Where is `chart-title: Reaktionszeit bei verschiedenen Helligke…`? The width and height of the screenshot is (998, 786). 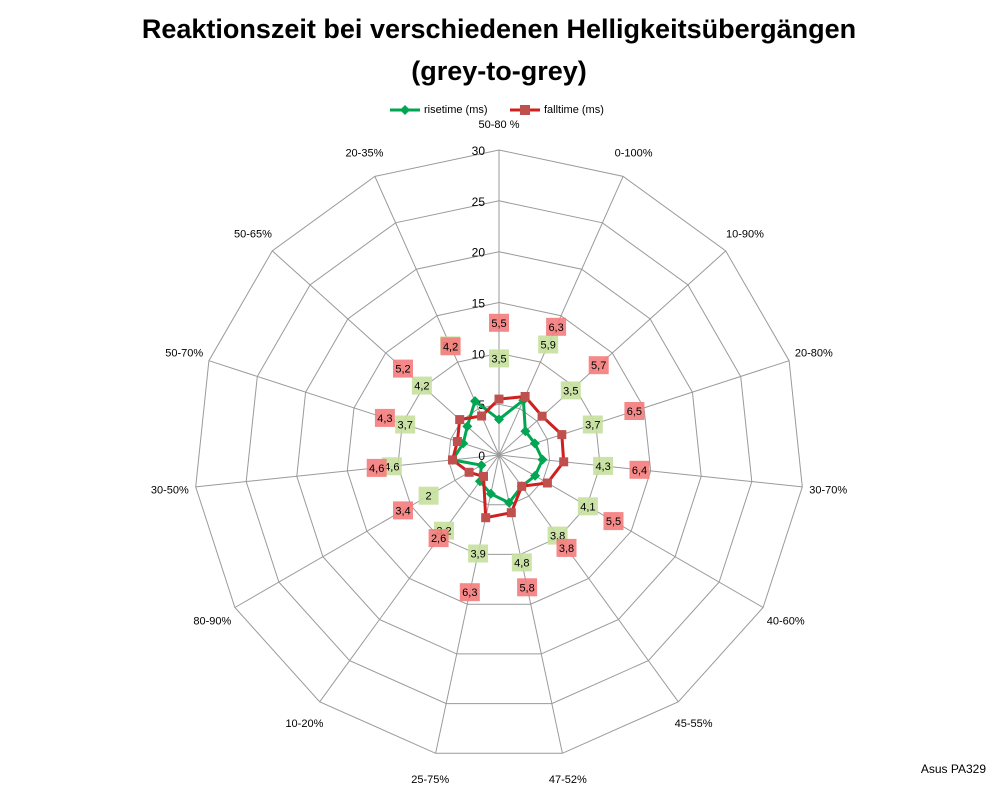
chart-title: Reaktionszeit bei verschiedenen Helligke… is located at coordinates (499, 29).